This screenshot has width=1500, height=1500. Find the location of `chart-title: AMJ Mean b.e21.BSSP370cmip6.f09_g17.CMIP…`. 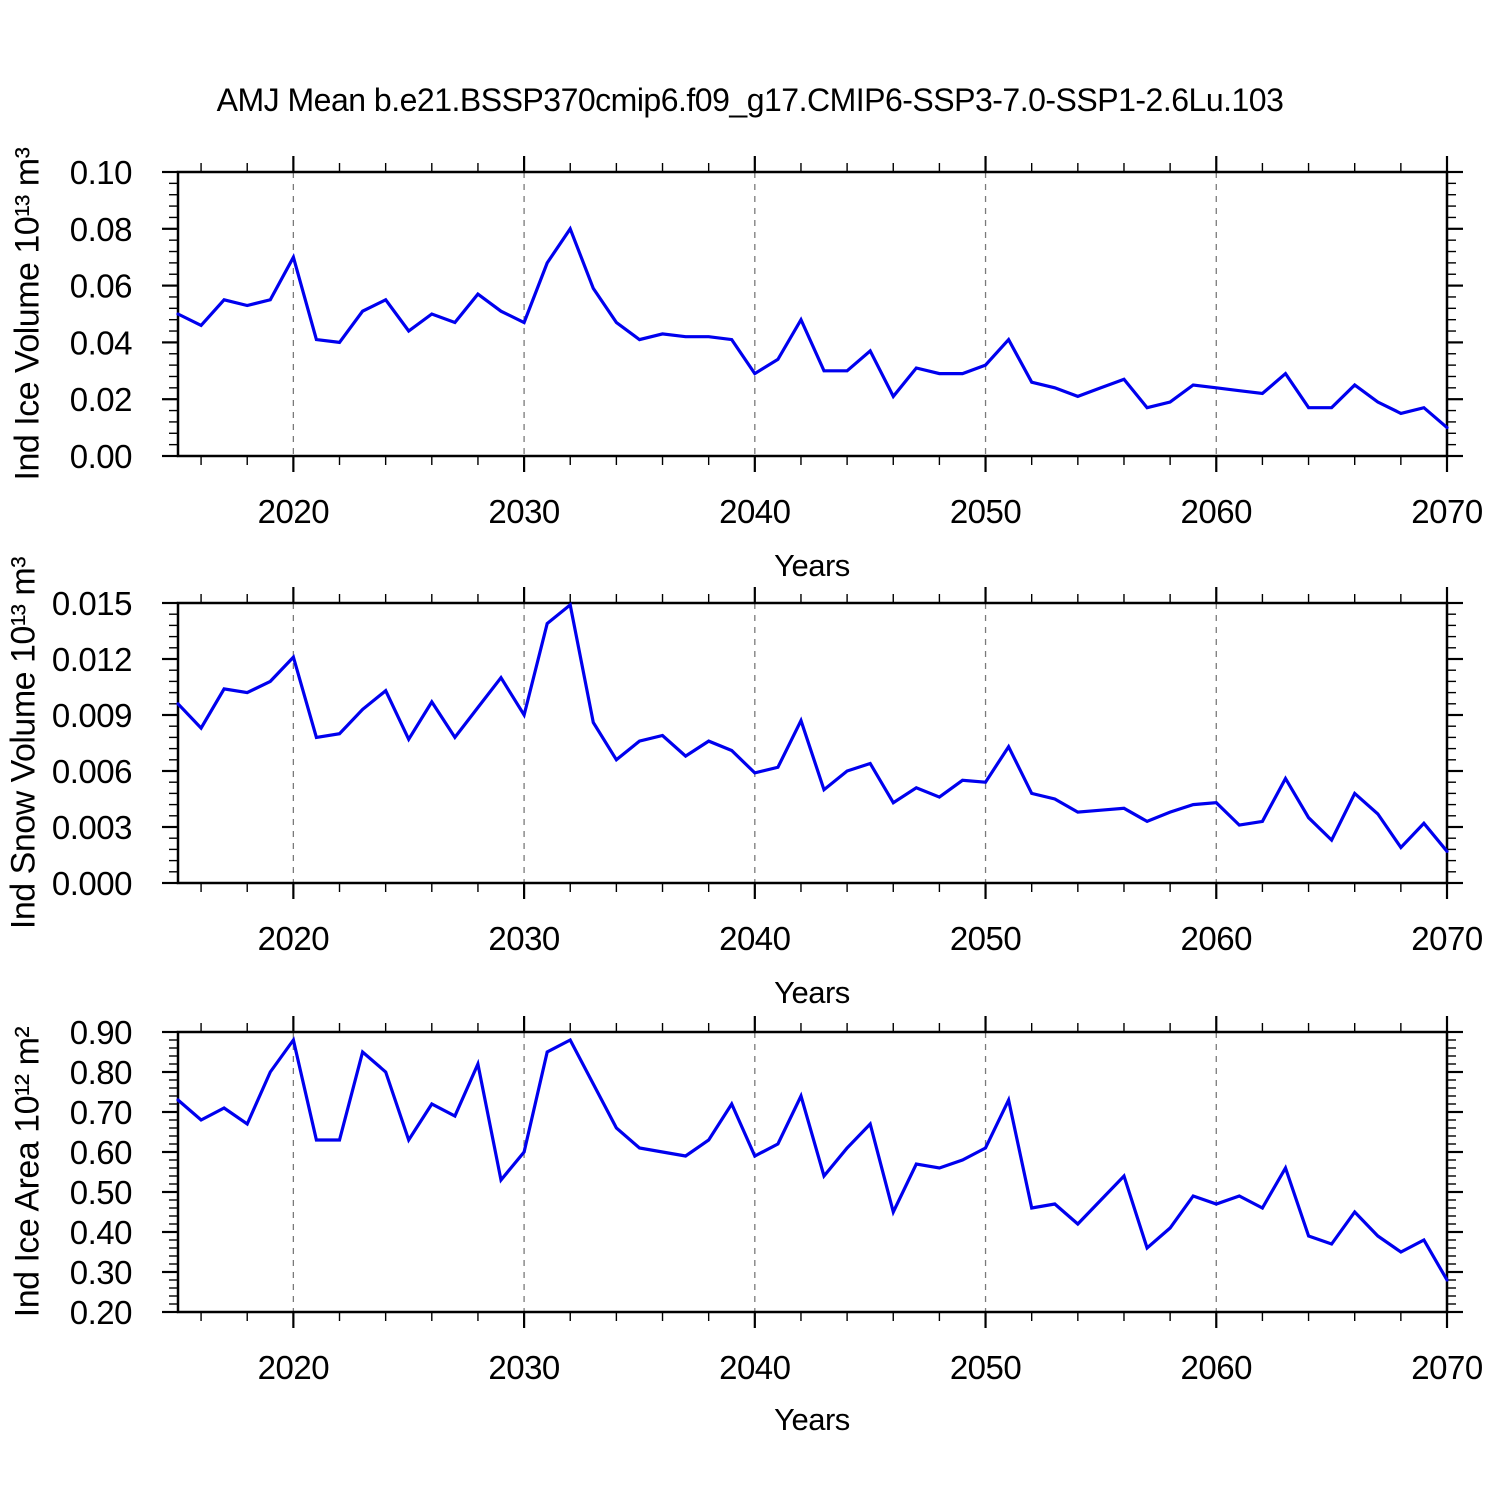

chart-title: AMJ Mean b.e21.BSSP370cmip6.f09_g17.CMIP… is located at coordinates (750, 100).